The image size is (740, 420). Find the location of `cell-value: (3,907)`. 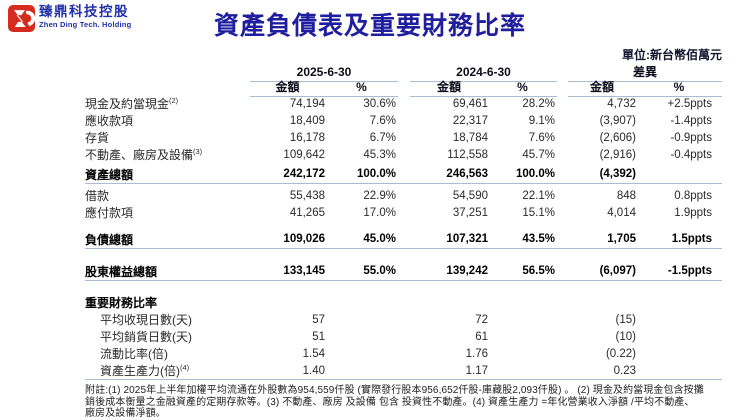

cell-value: (3,907) is located at coordinates (617, 120).